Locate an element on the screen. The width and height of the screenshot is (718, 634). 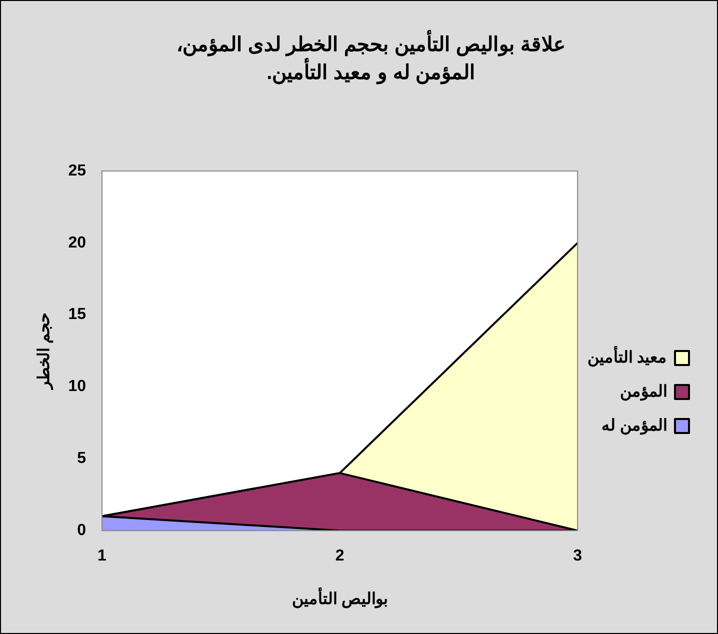
y-tick-label: 5 is located at coordinates (81, 459).